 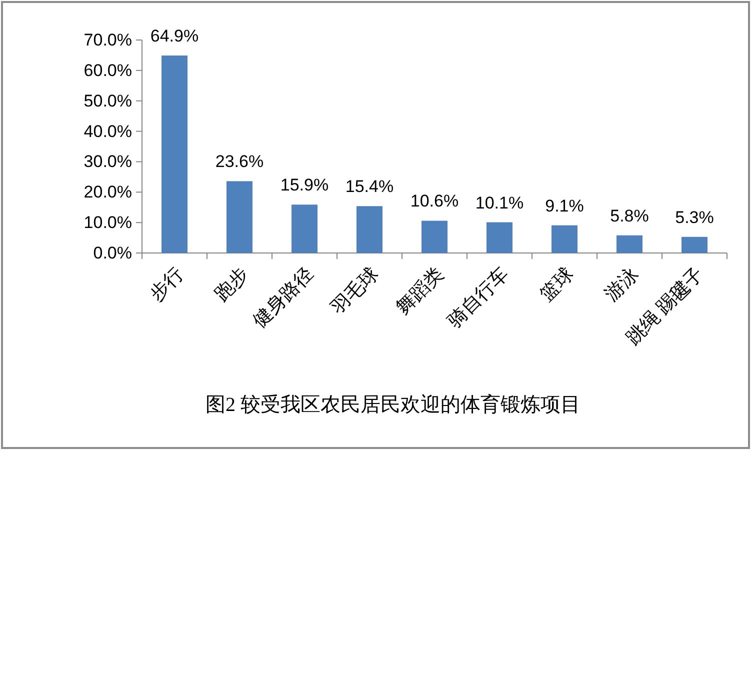 I want to click on x-tick-label: 篮球, so click(x=557, y=285).